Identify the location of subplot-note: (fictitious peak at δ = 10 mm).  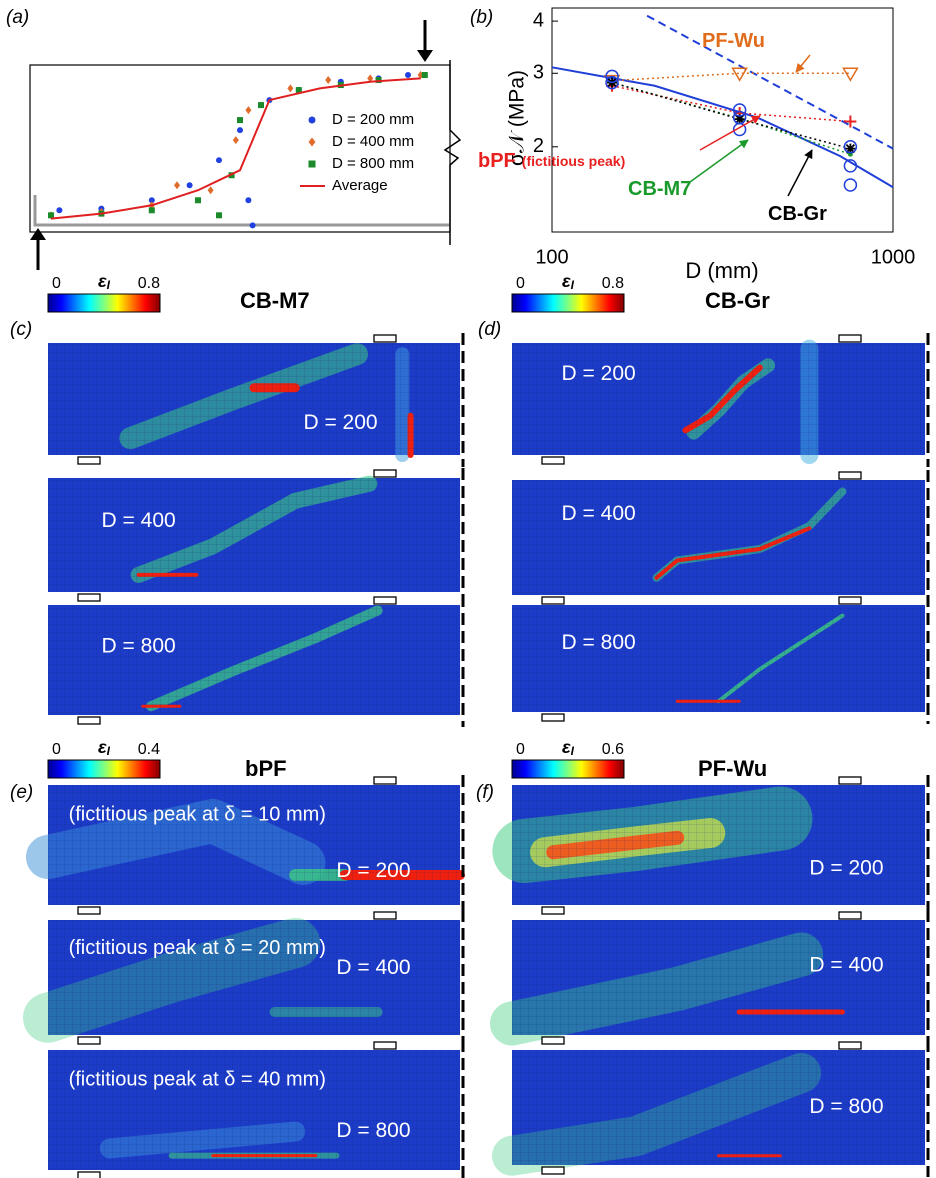
(197, 814).